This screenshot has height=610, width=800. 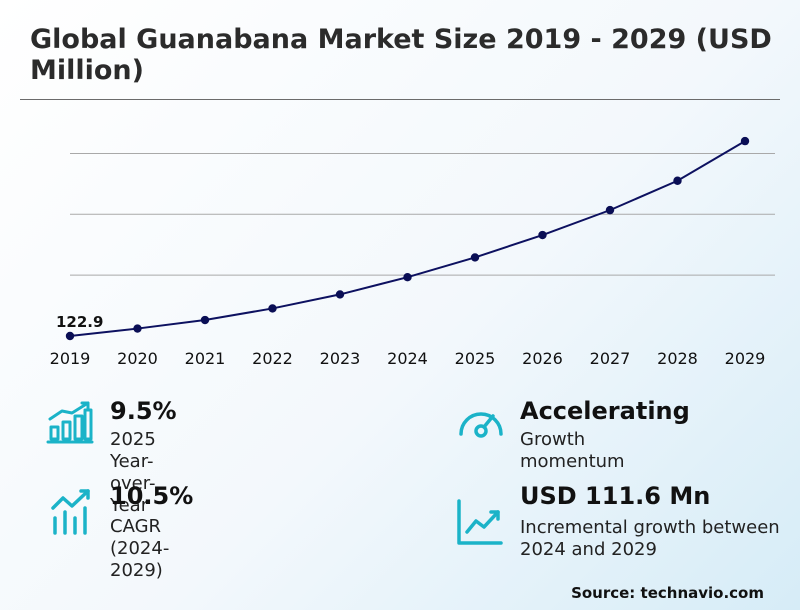 What do you see at coordinates (481, 425) in the screenshot?
I see `speedometer-icon` at bounding box center [481, 425].